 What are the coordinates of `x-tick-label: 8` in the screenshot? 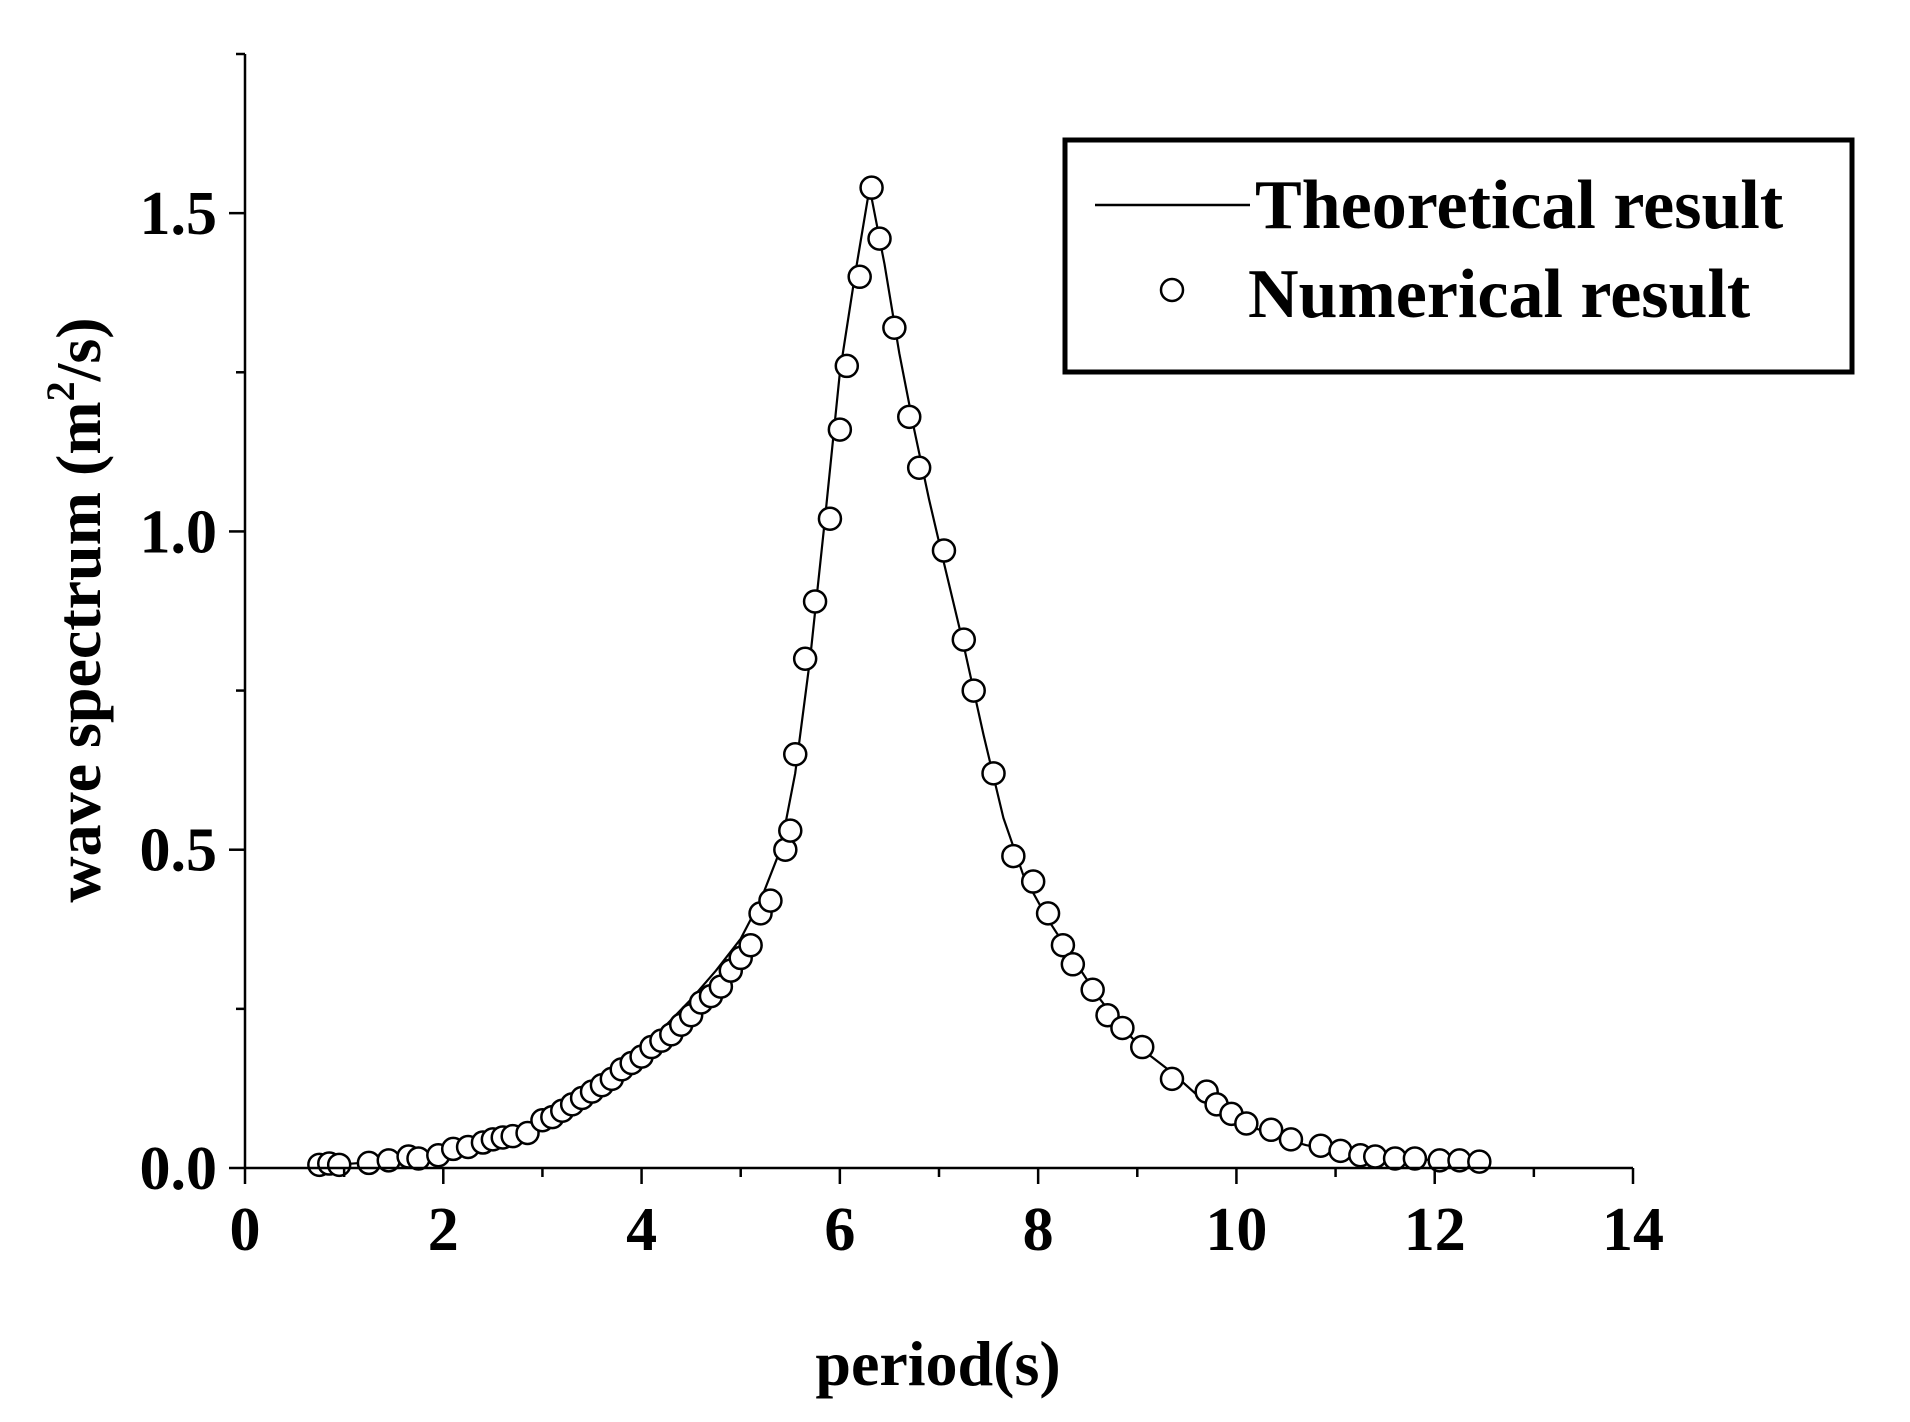 It's located at (1038, 1230).